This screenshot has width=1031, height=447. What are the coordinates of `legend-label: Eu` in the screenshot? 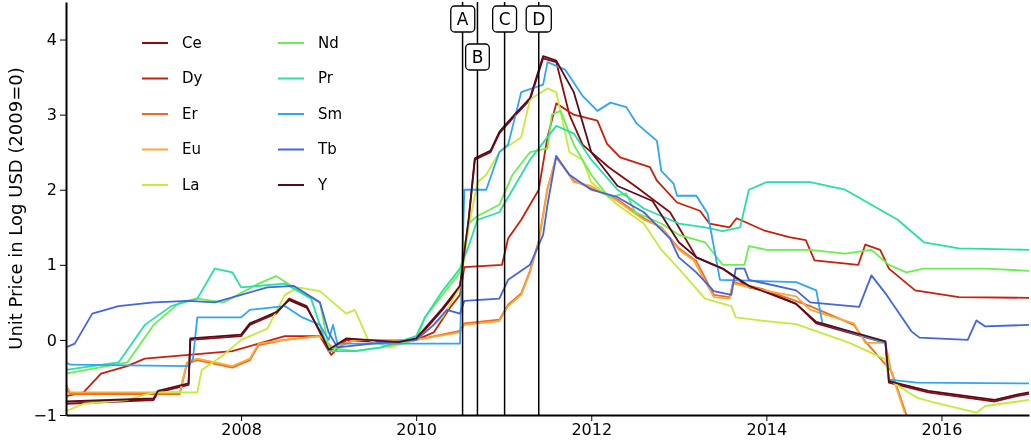 It's located at (191, 149).